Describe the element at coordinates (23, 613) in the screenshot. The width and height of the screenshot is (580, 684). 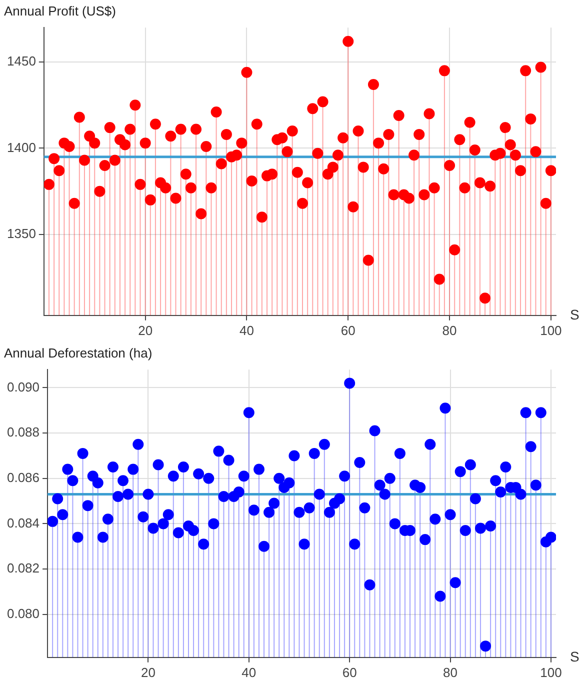
I see `y-tick-label: 0.080` at that location.